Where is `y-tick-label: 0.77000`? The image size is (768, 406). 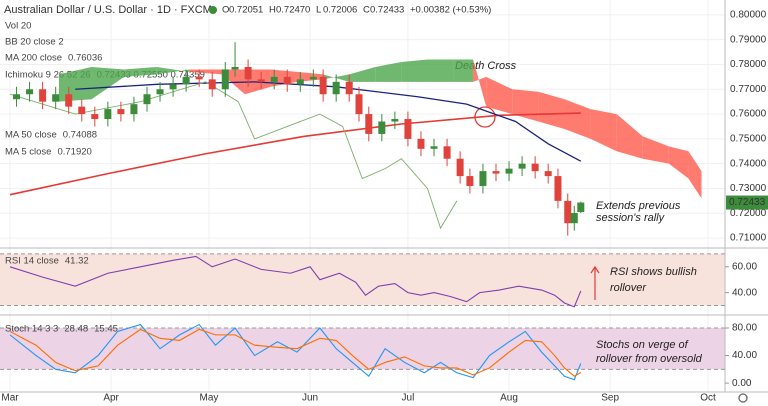 y-tick-label: 0.77000 is located at coordinates (748, 89).